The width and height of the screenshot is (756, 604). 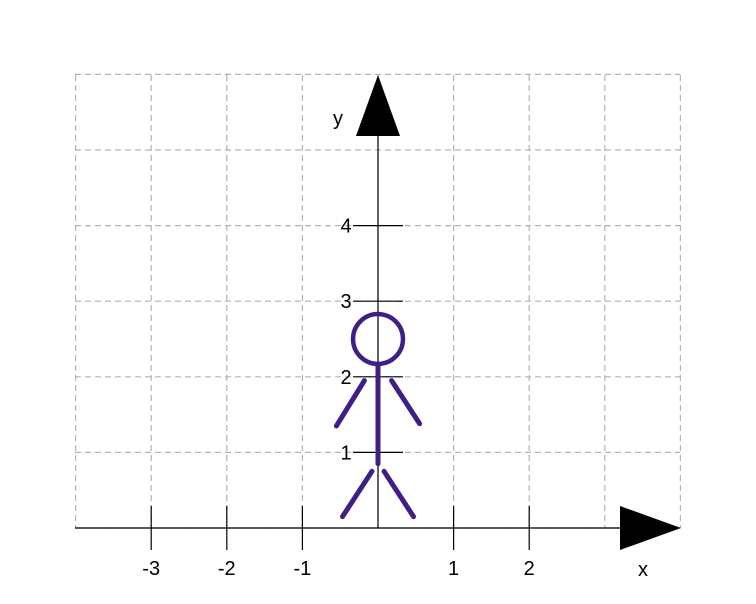 I want to click on x-tick-label: -3, so click(x=151, y=569).